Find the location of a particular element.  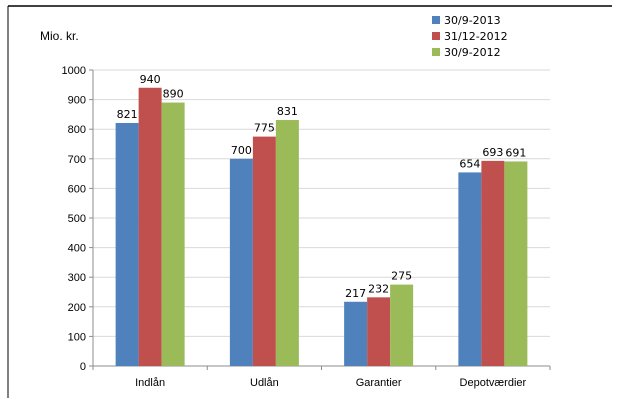

y-tick-label: 800 is located at coordinates (77, 130).